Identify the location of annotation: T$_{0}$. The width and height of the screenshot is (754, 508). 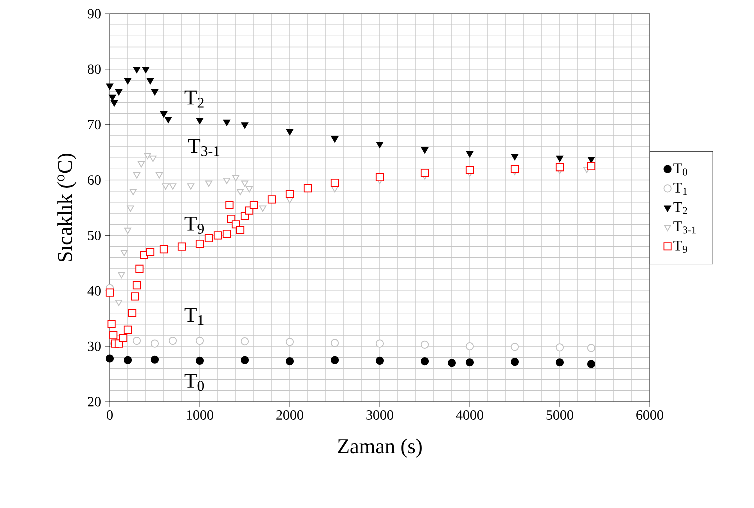
(194, 383).